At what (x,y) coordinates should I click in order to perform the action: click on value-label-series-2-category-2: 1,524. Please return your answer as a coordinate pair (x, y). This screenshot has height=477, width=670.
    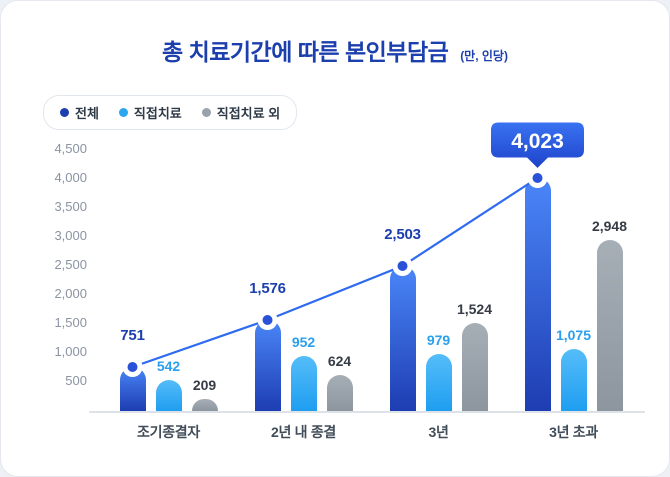
    Looking at the image, I should click on (474, 309).